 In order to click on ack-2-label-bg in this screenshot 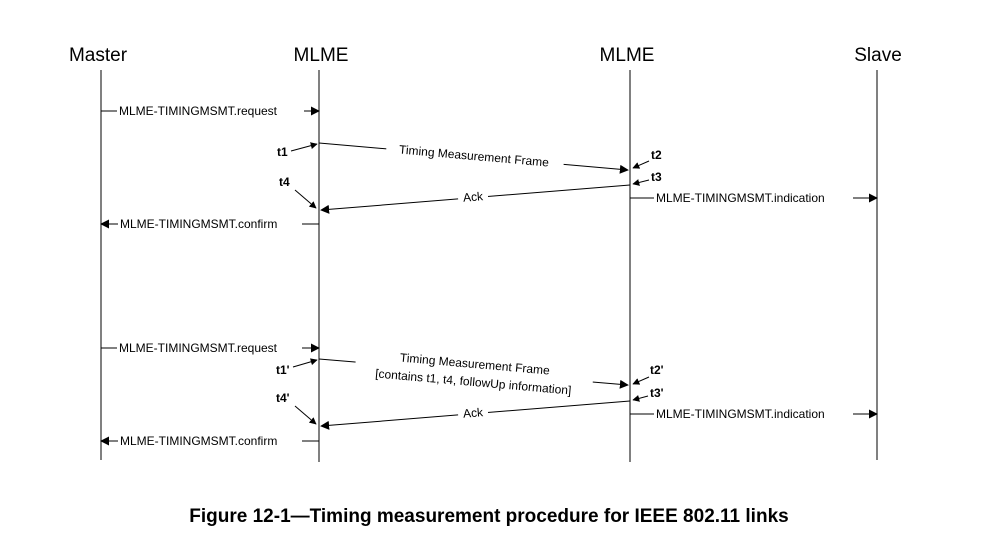, I will do `click(473, 413)`.